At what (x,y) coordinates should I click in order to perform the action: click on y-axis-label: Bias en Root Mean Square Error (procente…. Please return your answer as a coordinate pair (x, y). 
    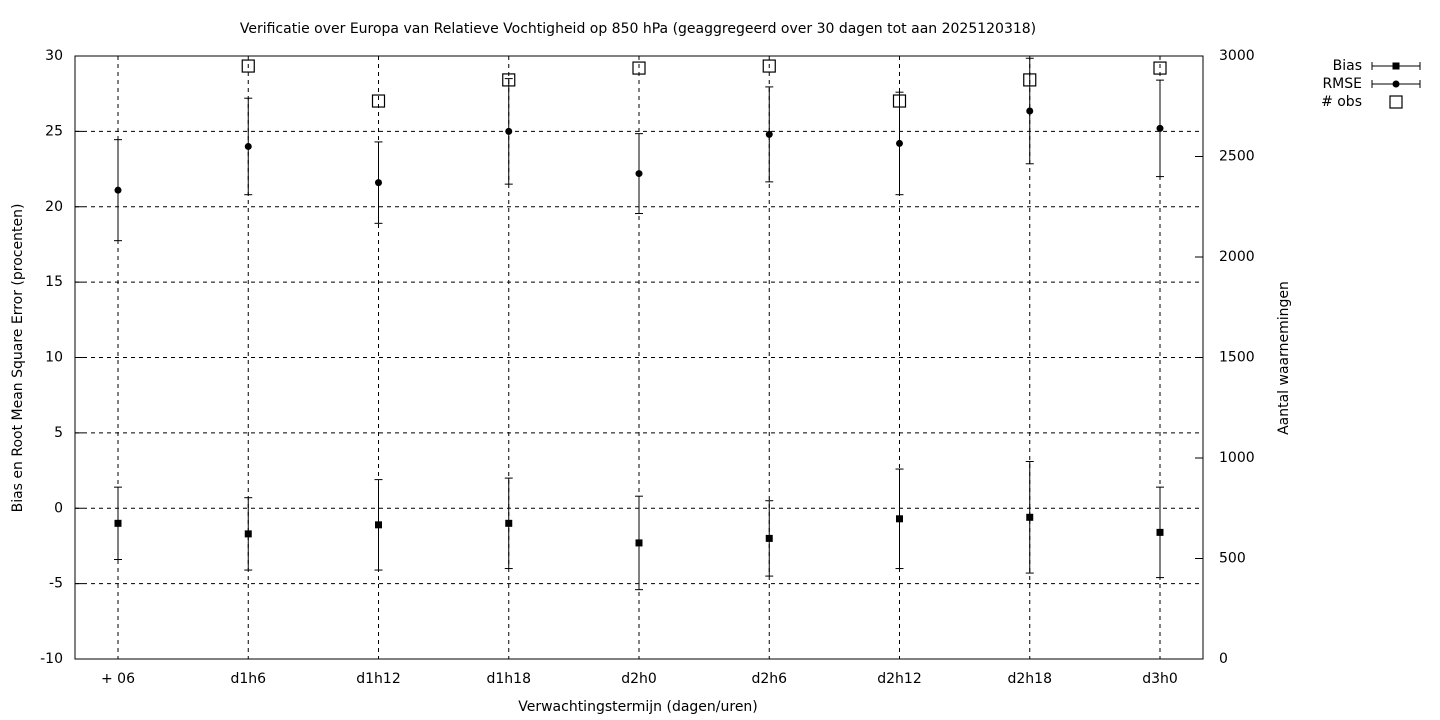
    Looking at the image, I should click on (18, 358).